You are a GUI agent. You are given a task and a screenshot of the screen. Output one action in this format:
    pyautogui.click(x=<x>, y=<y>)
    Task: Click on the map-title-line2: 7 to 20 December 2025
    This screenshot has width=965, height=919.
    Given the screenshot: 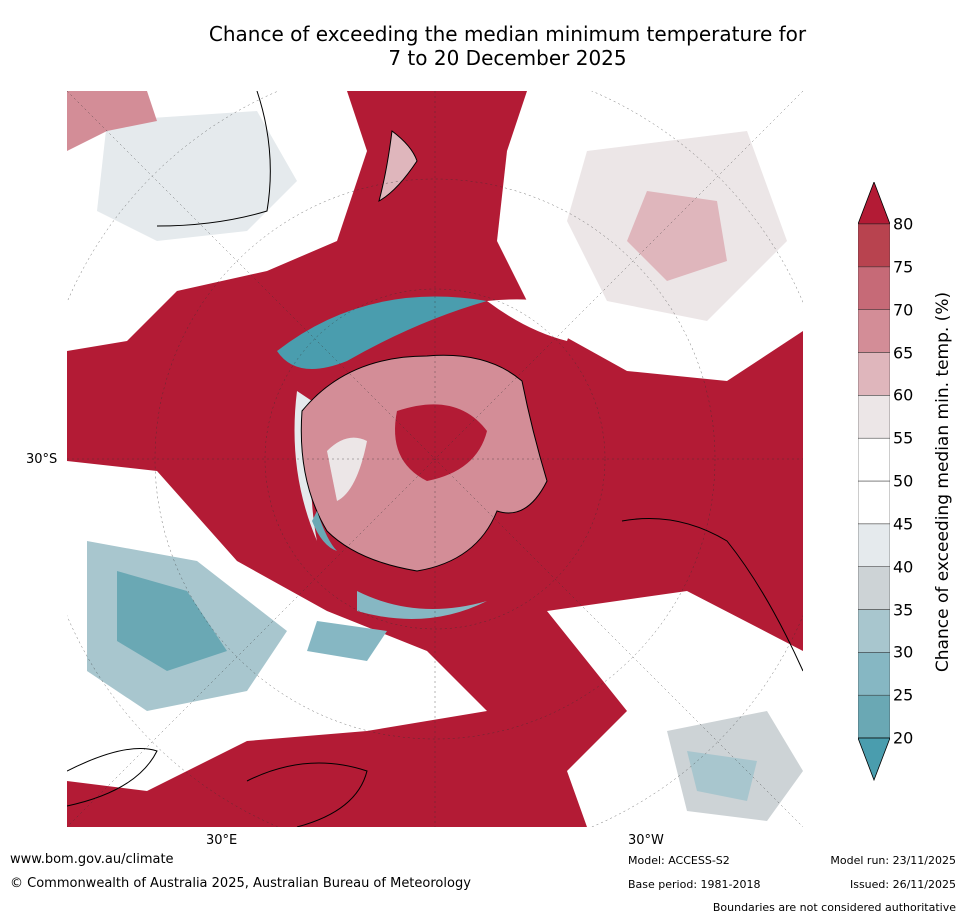 What is the action you would take?
    pyautogui.click(x=507, y=58)
    